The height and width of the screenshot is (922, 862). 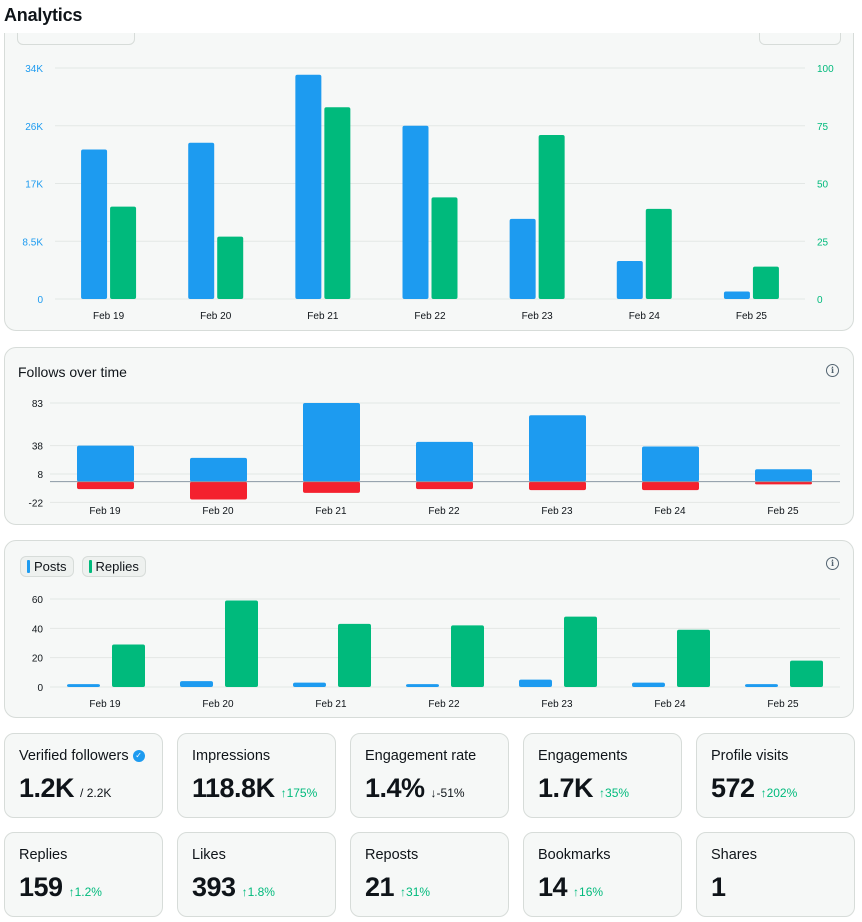 What do you see at coordinates (38, 629) in the screenshot?
I see `y-tick-label: 40` at bounding box center [38, 629].